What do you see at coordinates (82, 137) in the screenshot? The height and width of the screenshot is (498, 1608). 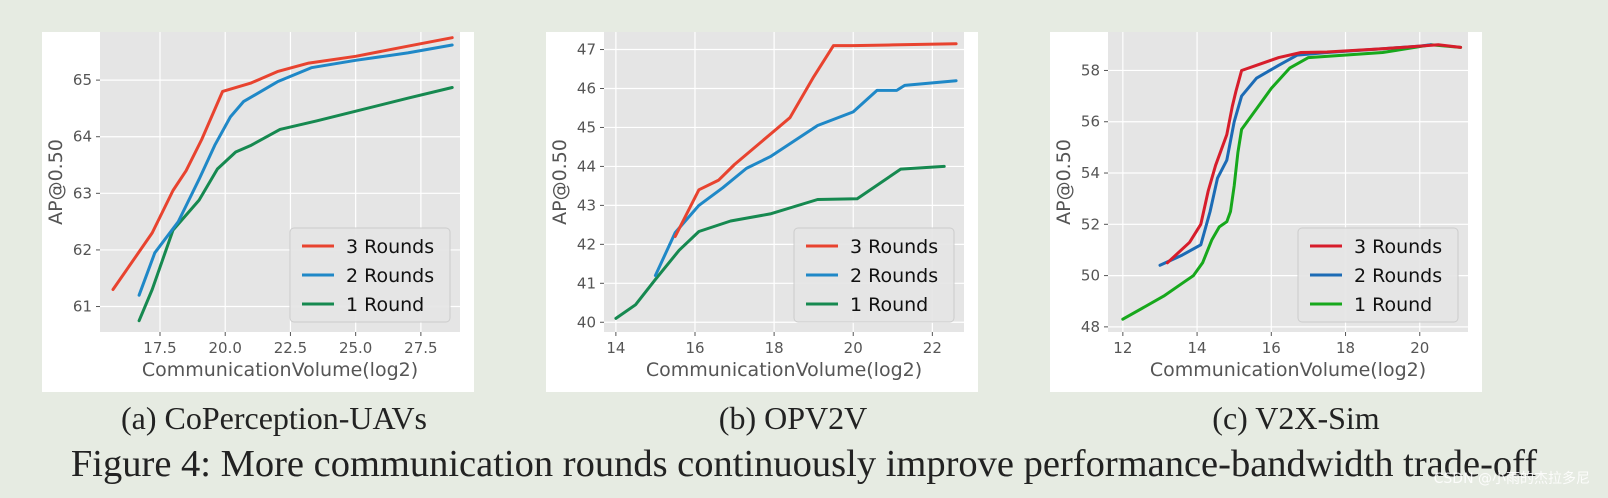 I see `y-tick-label: 64` at bounding box center [82, 137].